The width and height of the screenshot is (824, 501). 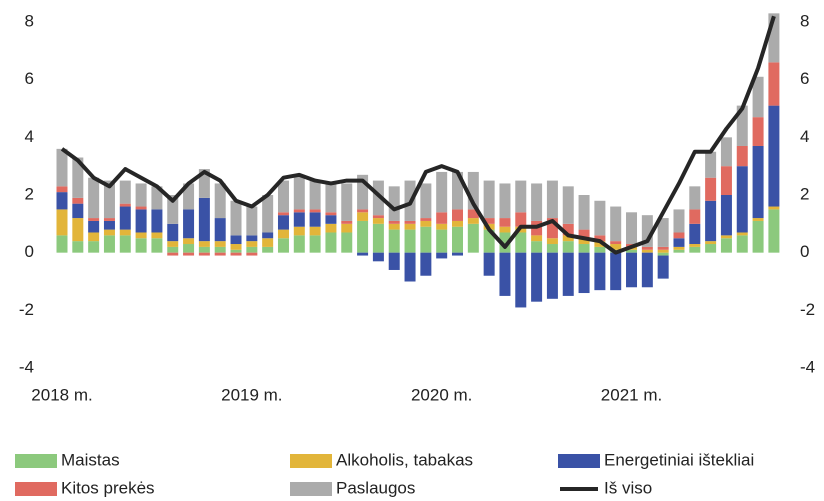 I want to click on legend-label: Energetiniai ištekliai, so click(x=679, y=459).